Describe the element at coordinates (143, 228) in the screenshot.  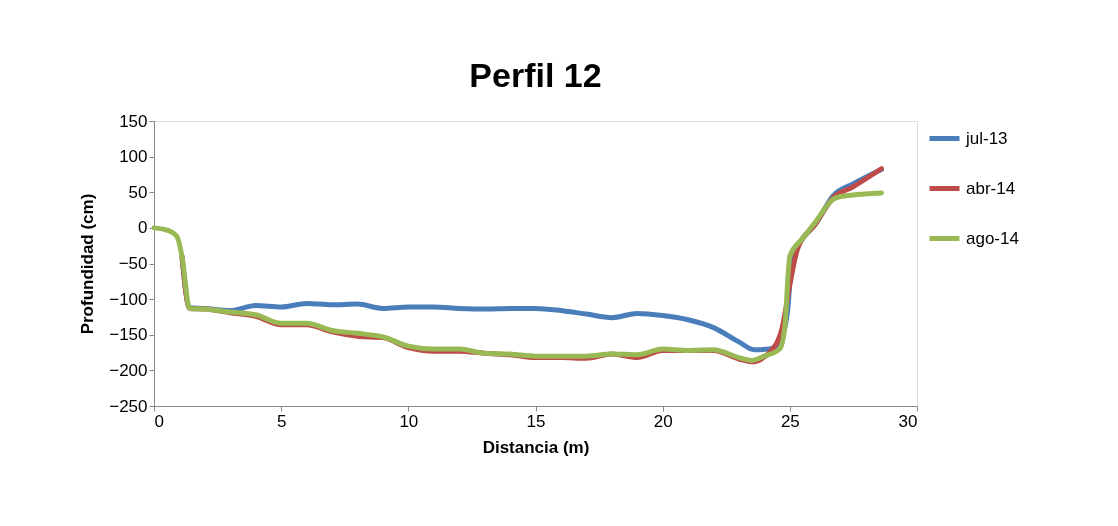
I see `y-tick-label: 0` at that location.